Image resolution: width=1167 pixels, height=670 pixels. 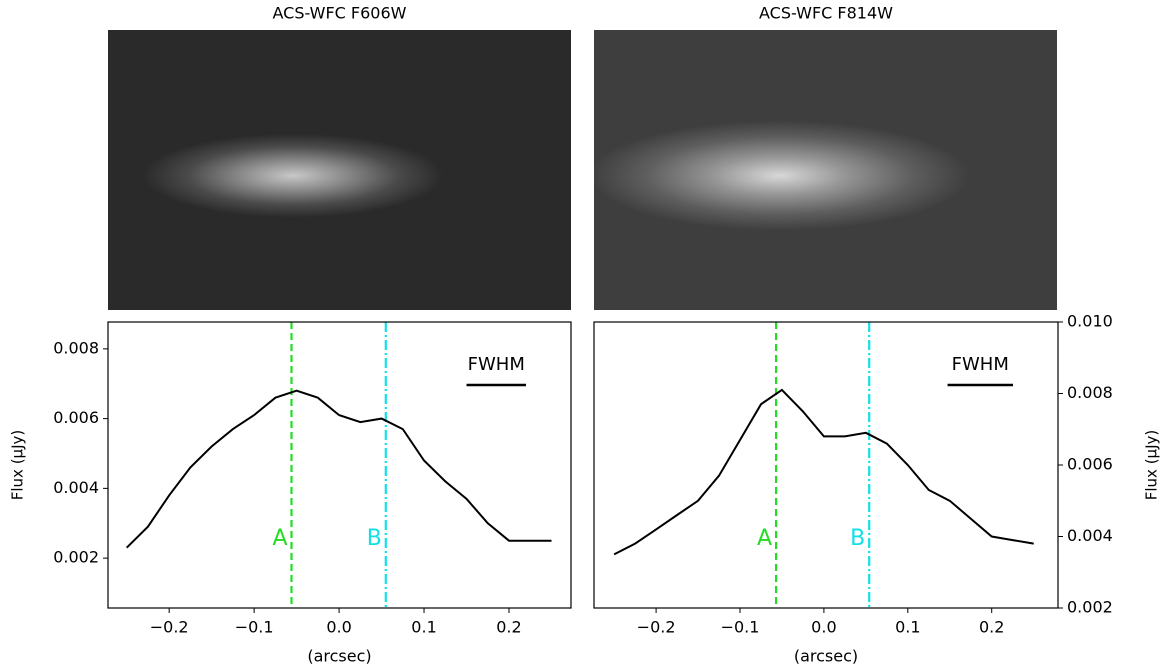 What do you see at coordinates (826, 13) in the screenshot?
I see `image-title: ACS-WFC F814W` at bounding box center [826, 13].